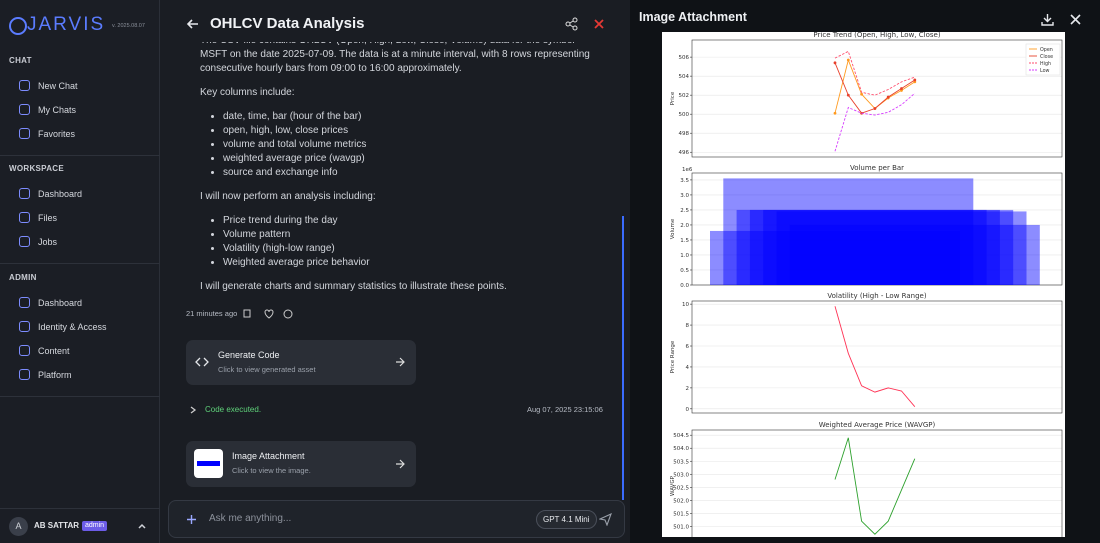  What do you see at coordinates (877, 486) in the screenshot?
I see `axes-frame` at bounding box center [877, 486].